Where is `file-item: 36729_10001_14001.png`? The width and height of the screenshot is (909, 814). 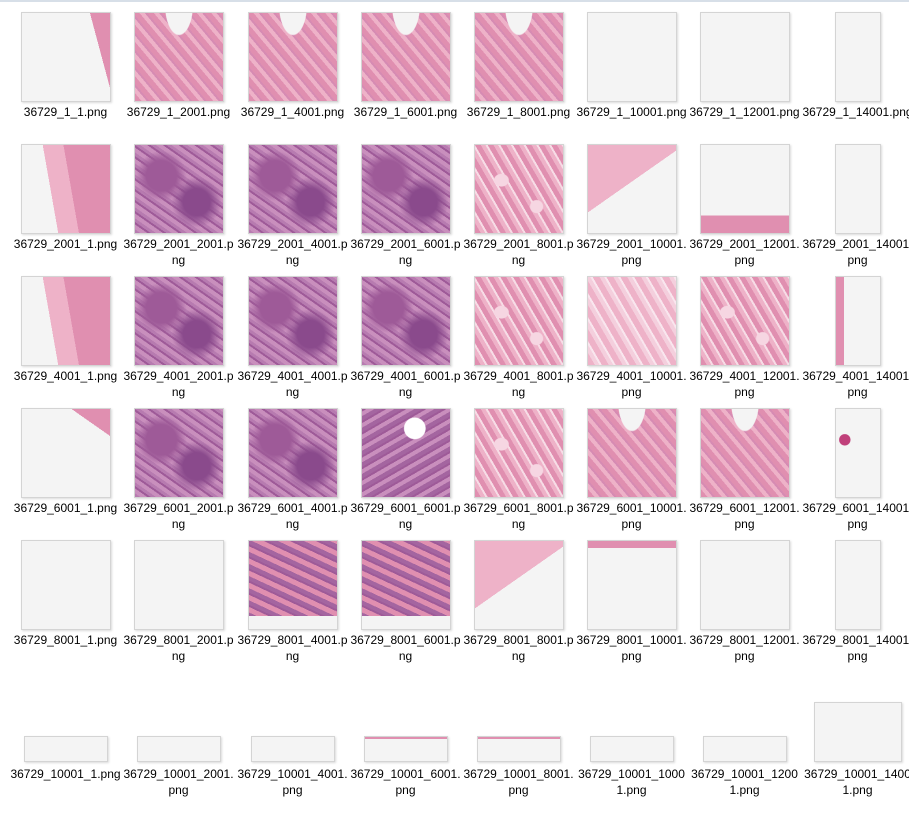 file-item: 36729_10001_14001.png is located at coordinates (855, 728).